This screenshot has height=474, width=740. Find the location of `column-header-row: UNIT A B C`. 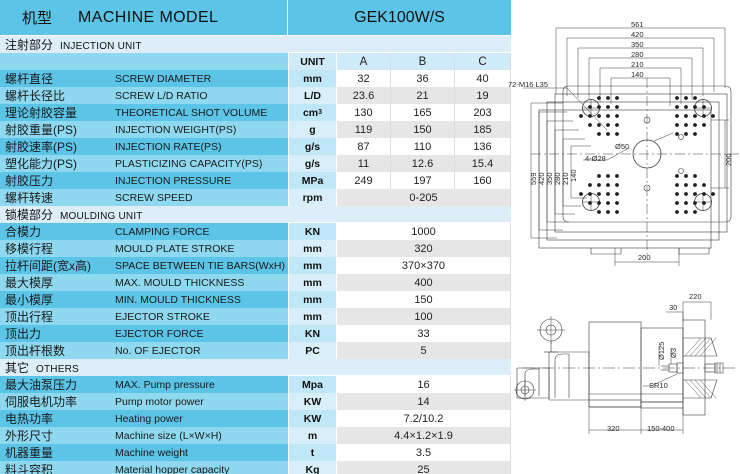

column-header-row: UNIT A B C is located at coordinates (255, 61).